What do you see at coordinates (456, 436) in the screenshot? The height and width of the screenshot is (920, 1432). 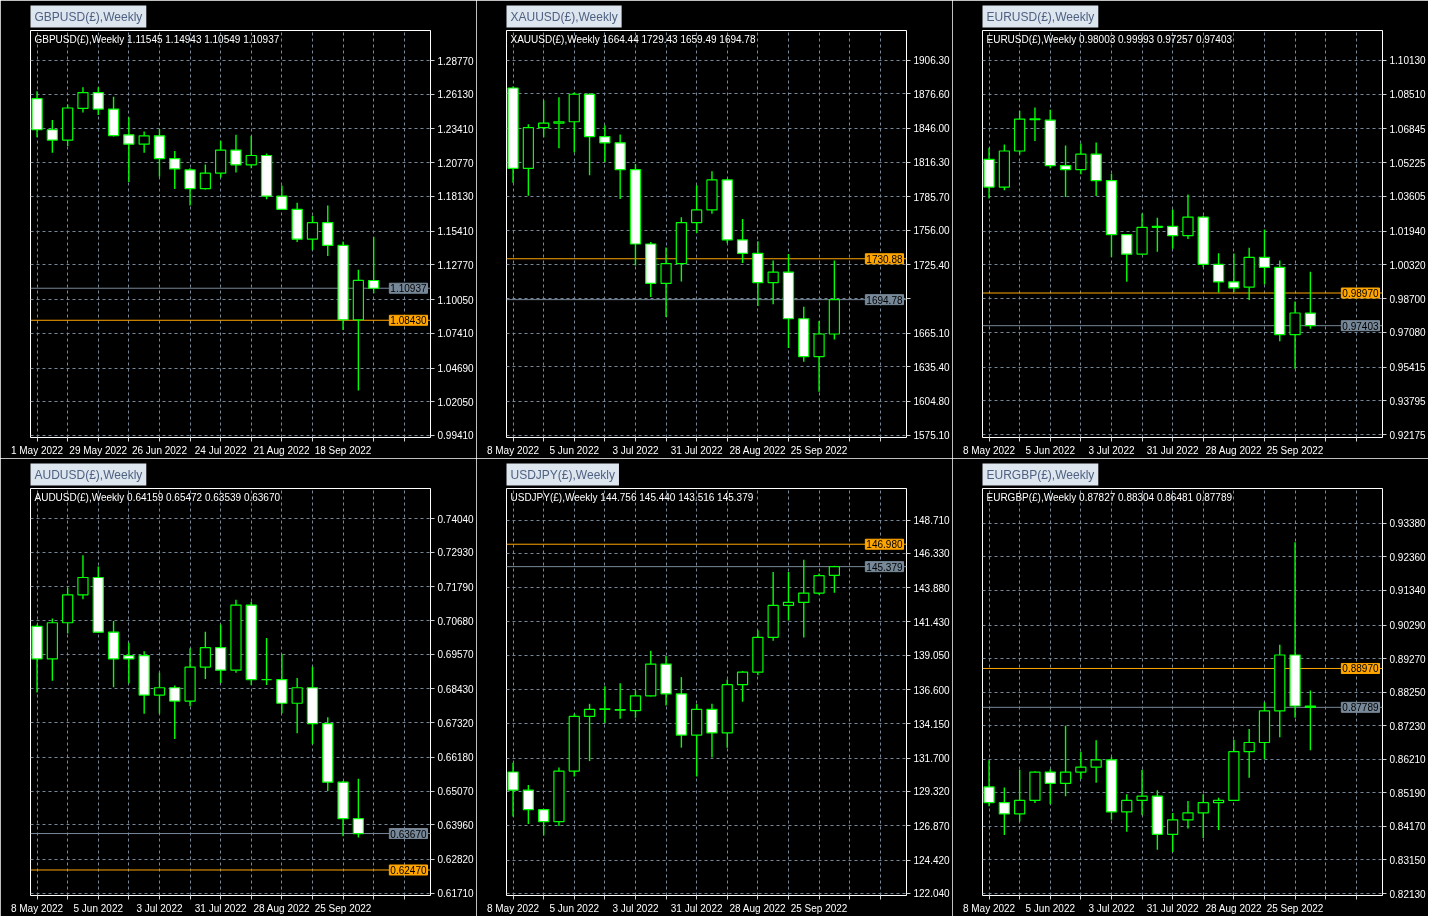 I see `y-tick-label: 0.99410` at bounding box center [456, 436].